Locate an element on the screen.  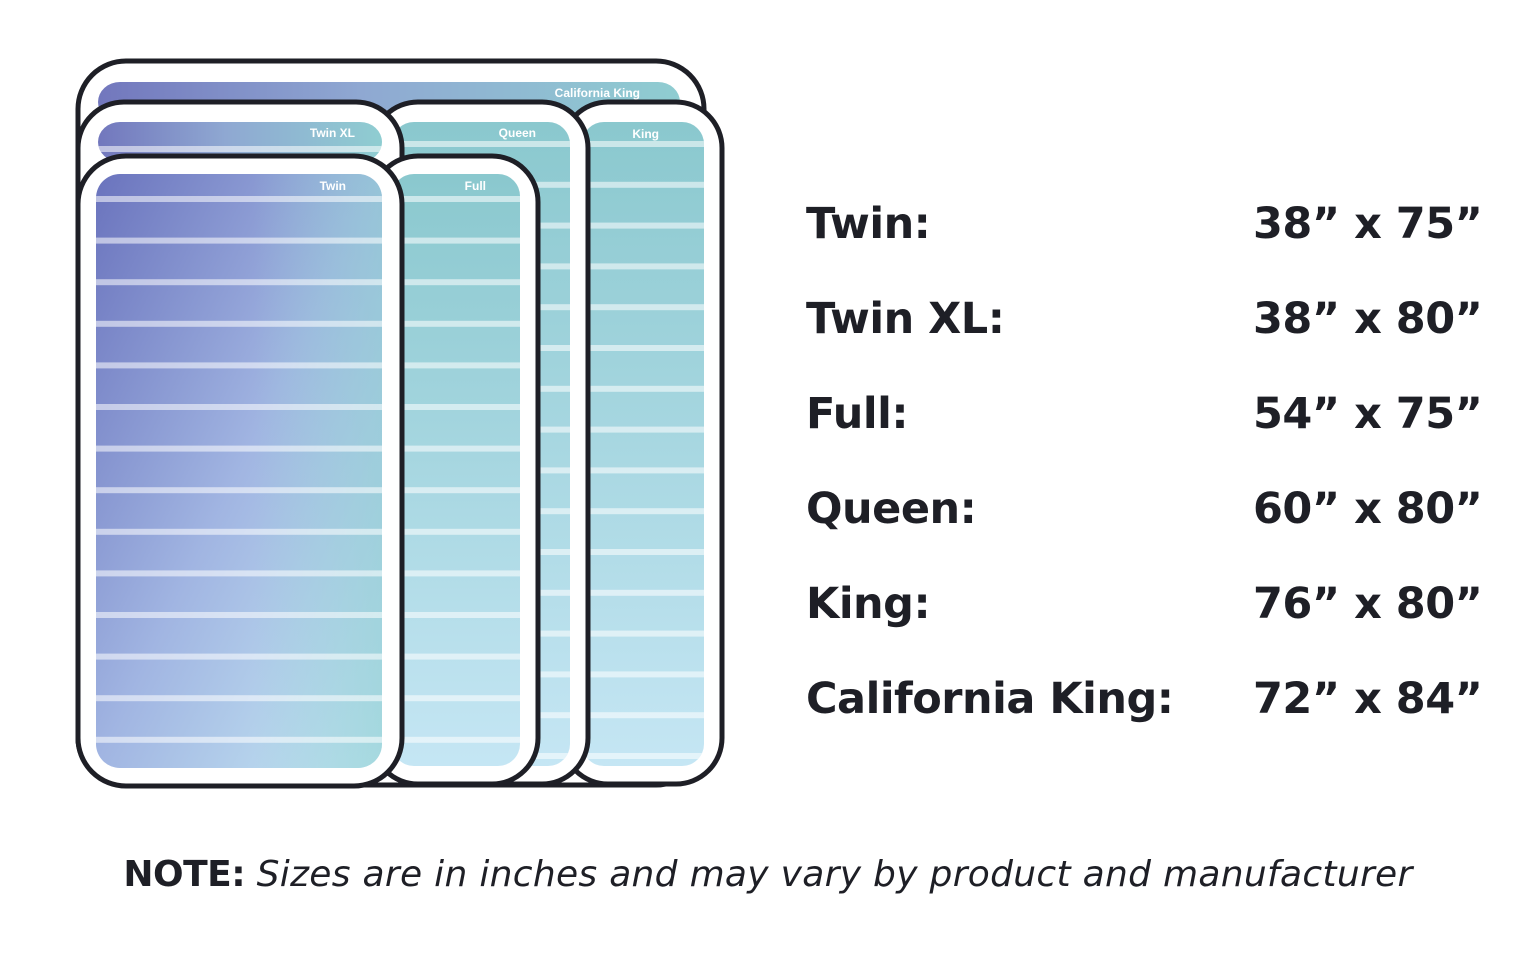
size-name: Twin: is located at coordinates (868, 224).